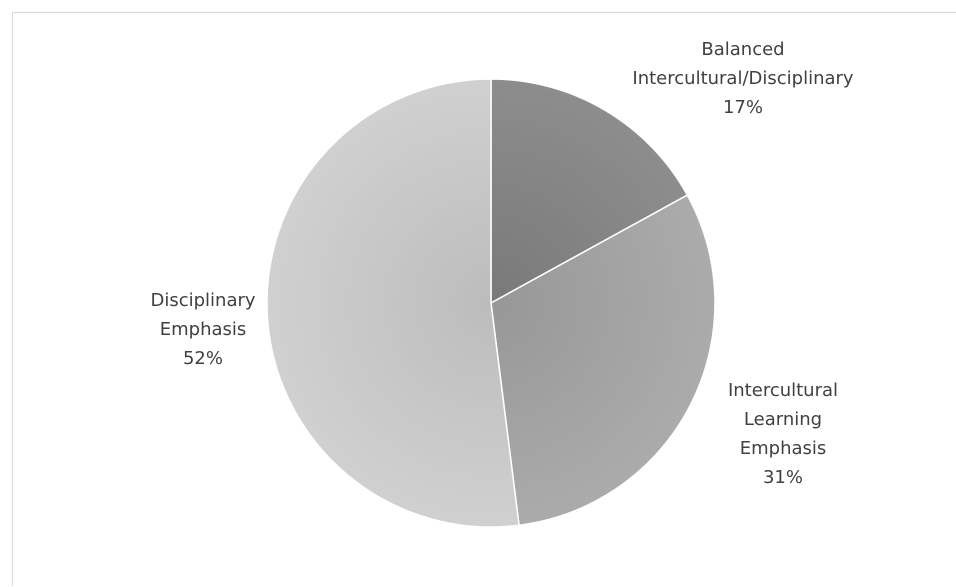 Image resolution: width=956 pixels, height=587 pixels. I want to click on slice-label-intercultural: Intercultural Learning Emphasis 31%, so click(783, 434).